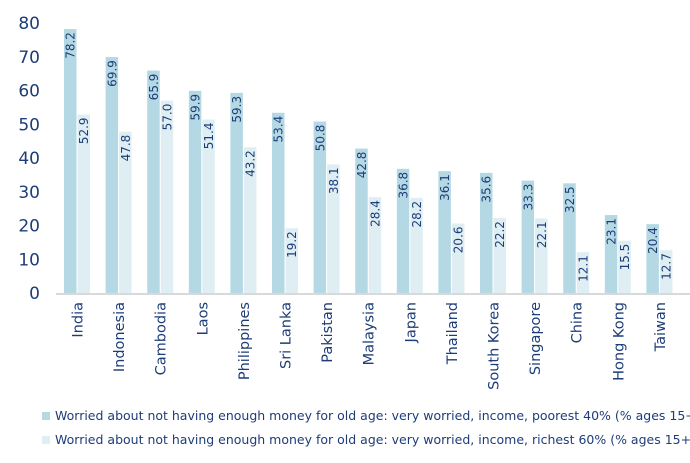 This screenshot has height=463, width=690. What do you see at coordinates (29, 227) in the screenshot?
I see `y-tick-label: 20` at bounding box center [29, 227].